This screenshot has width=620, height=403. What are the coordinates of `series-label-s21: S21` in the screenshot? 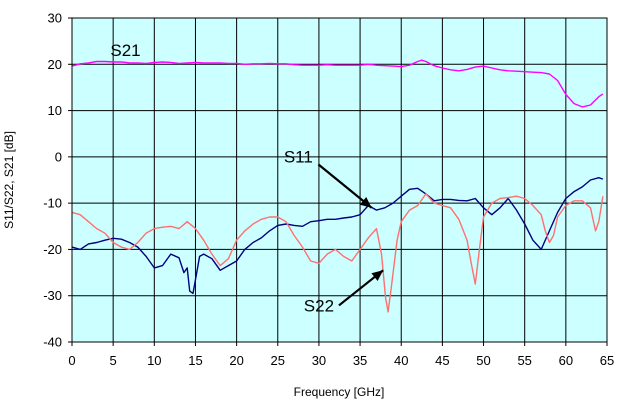 It's located at (125, 50).